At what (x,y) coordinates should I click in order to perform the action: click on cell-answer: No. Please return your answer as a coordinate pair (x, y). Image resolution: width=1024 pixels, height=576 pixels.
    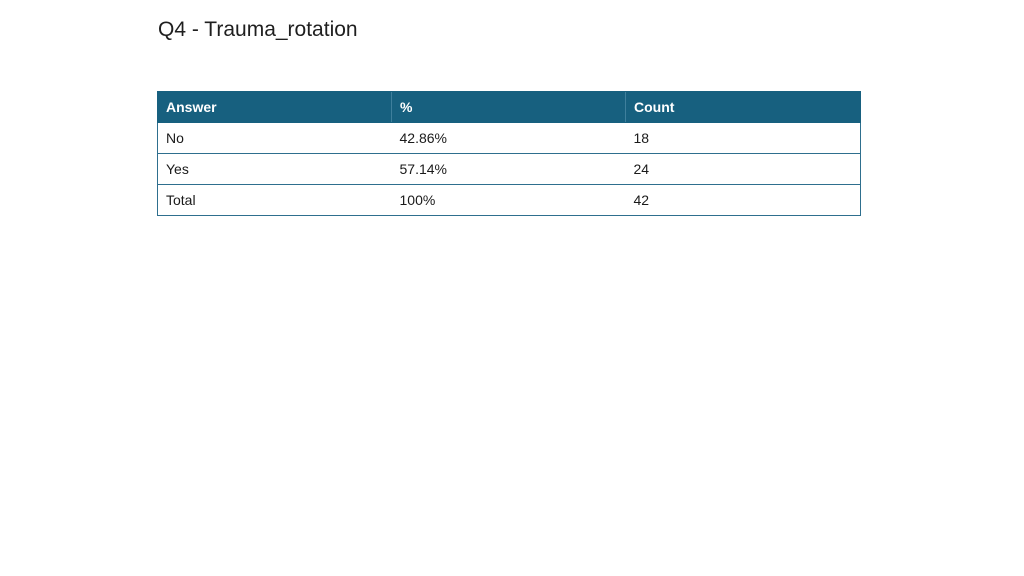
    Looking at the image, I should click on (274, 138).